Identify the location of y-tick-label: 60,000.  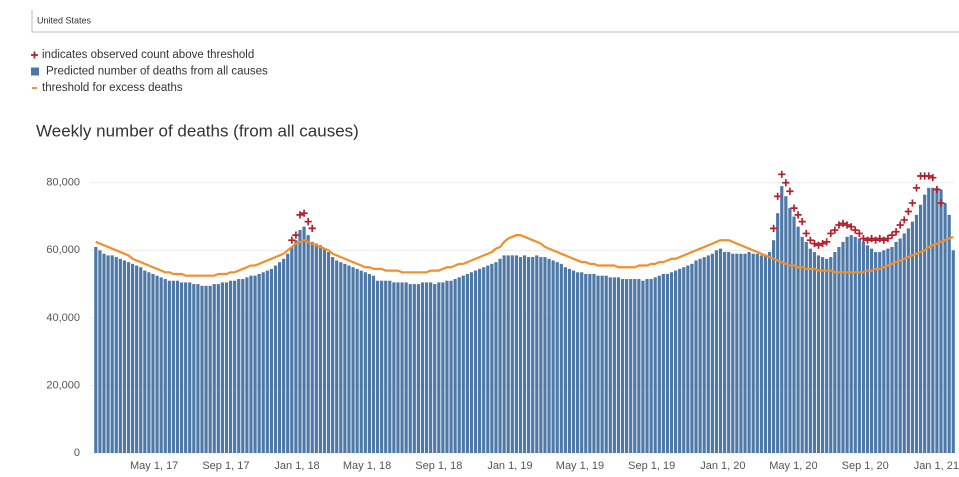
(63, 250).